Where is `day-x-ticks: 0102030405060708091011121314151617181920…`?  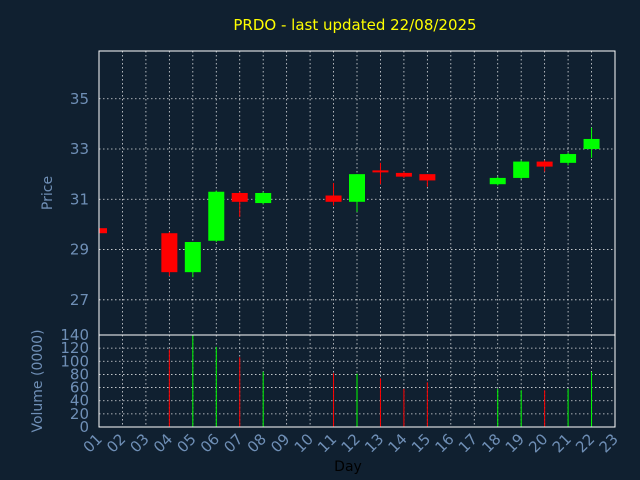 day-x-ticks: 0102030405060708091011121314151617181920… is located at coordinates (351, 443).